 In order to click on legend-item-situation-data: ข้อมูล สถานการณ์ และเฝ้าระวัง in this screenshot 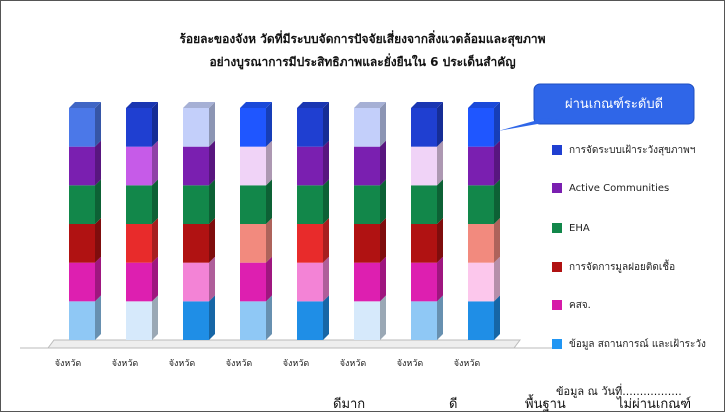, I will do `click(629, 344)`.